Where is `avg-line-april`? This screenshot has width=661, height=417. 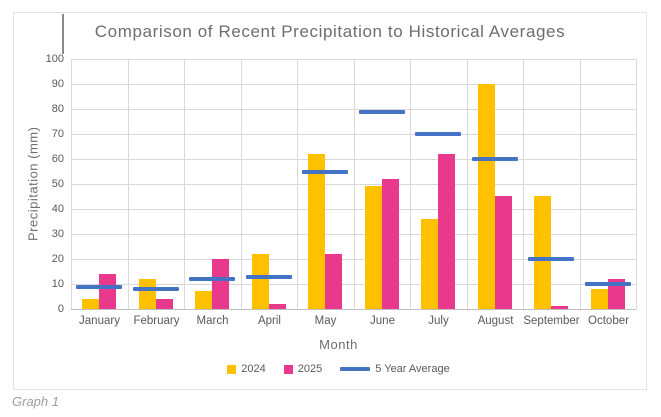
avg-line-april is located at coordinates (269, 277).